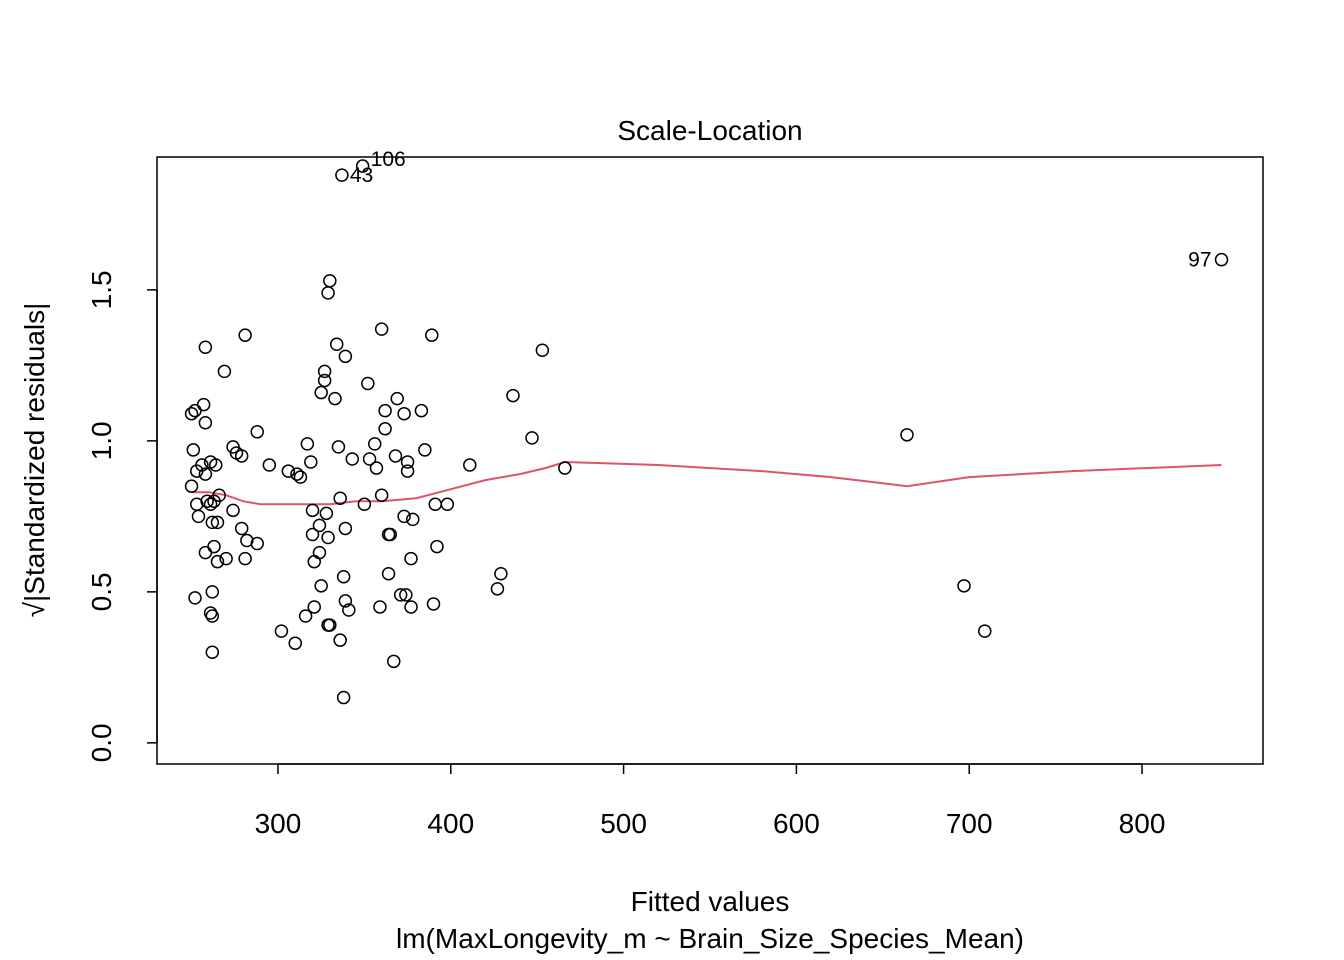 The image size is (1344, 960). I want to click on chart-title: Scale-Location, so click(709, 130).